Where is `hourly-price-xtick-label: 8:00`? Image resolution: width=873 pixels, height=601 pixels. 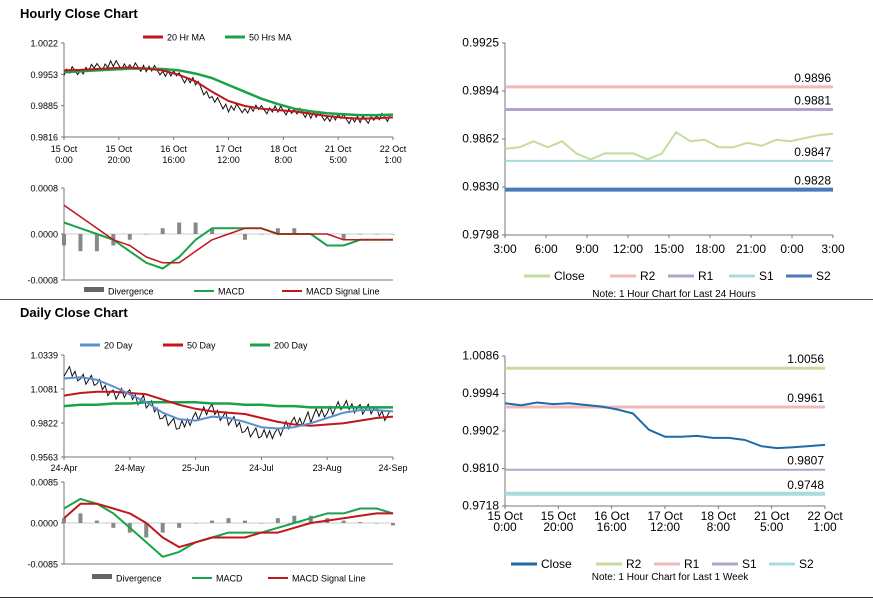
hourly-price-xtick-label: 8:00 is located at coordinates (284, 160).